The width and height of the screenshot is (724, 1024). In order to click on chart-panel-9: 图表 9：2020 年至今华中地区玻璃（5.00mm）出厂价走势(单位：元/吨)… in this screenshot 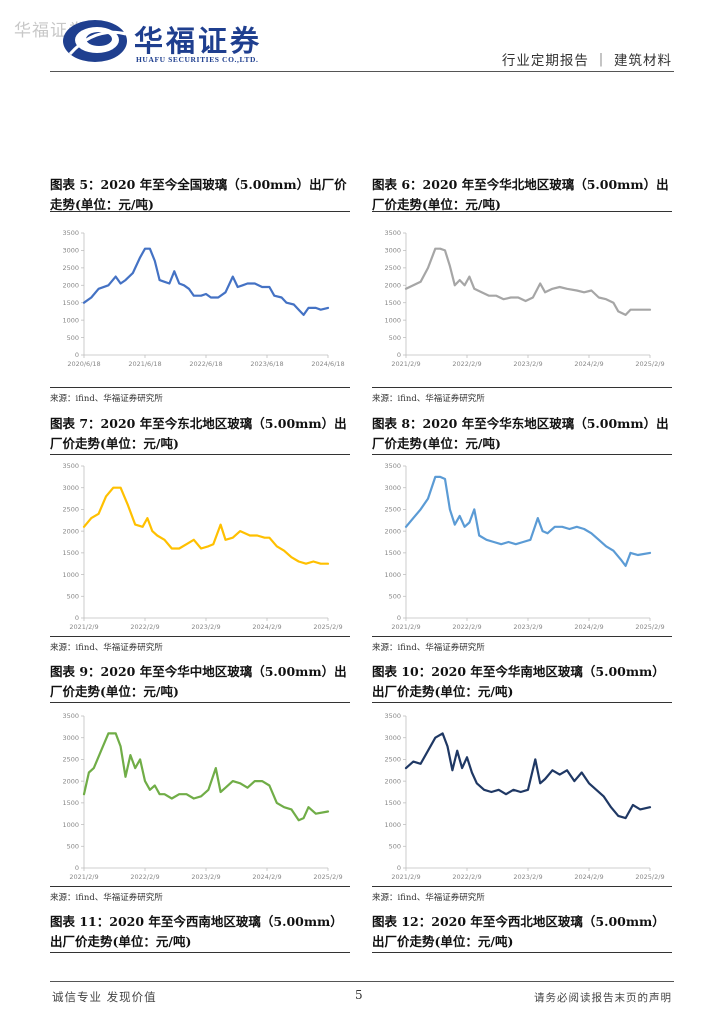, I will do `click(200, 782)`.